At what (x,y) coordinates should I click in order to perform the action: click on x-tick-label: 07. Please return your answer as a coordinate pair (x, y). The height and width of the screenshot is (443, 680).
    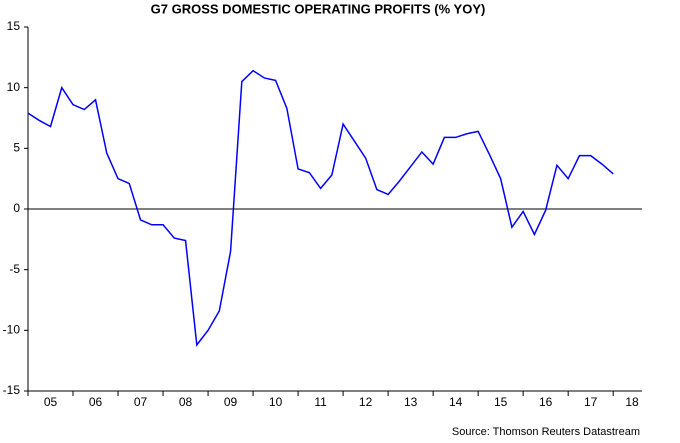
    Looking at the image, I should click on (141, 402).